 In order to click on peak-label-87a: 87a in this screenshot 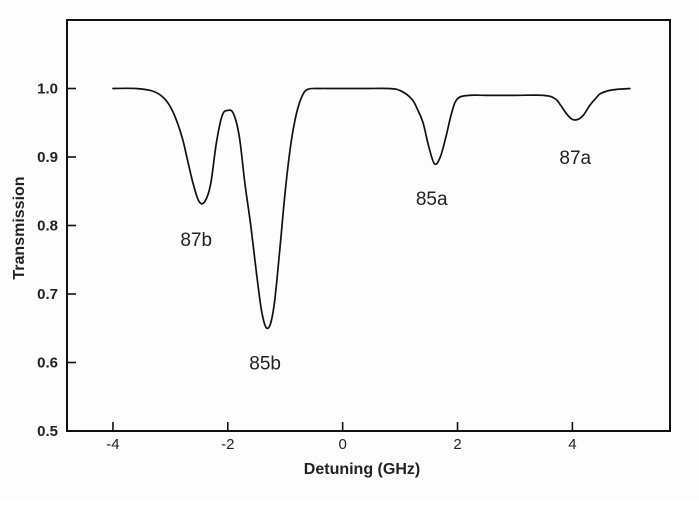, I will do `click(575, 158)`.